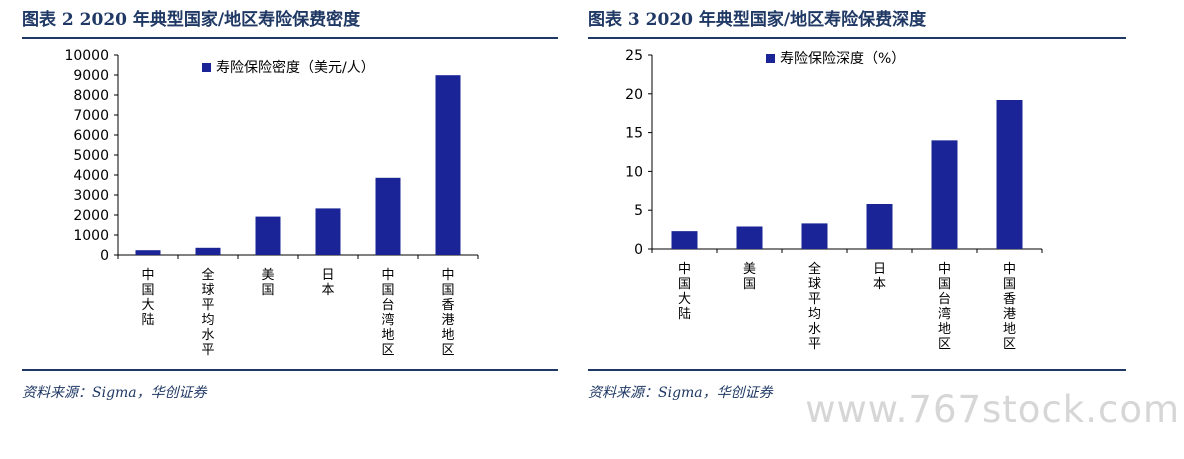 The width and height of the screenshot is (1184, 459). I want to click on legend-label: 寿险保险深度（%）, so click(842, 58).